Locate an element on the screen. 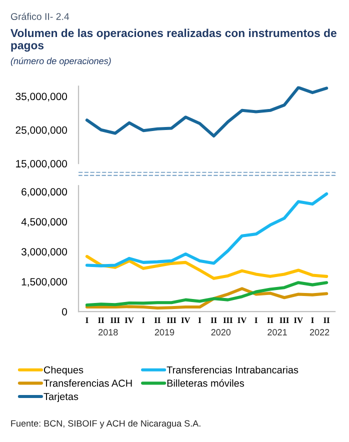 The height and width of the screenshot is (442, 349). y-tick-label: 4,500,000 is located at coordinates (44, 222).